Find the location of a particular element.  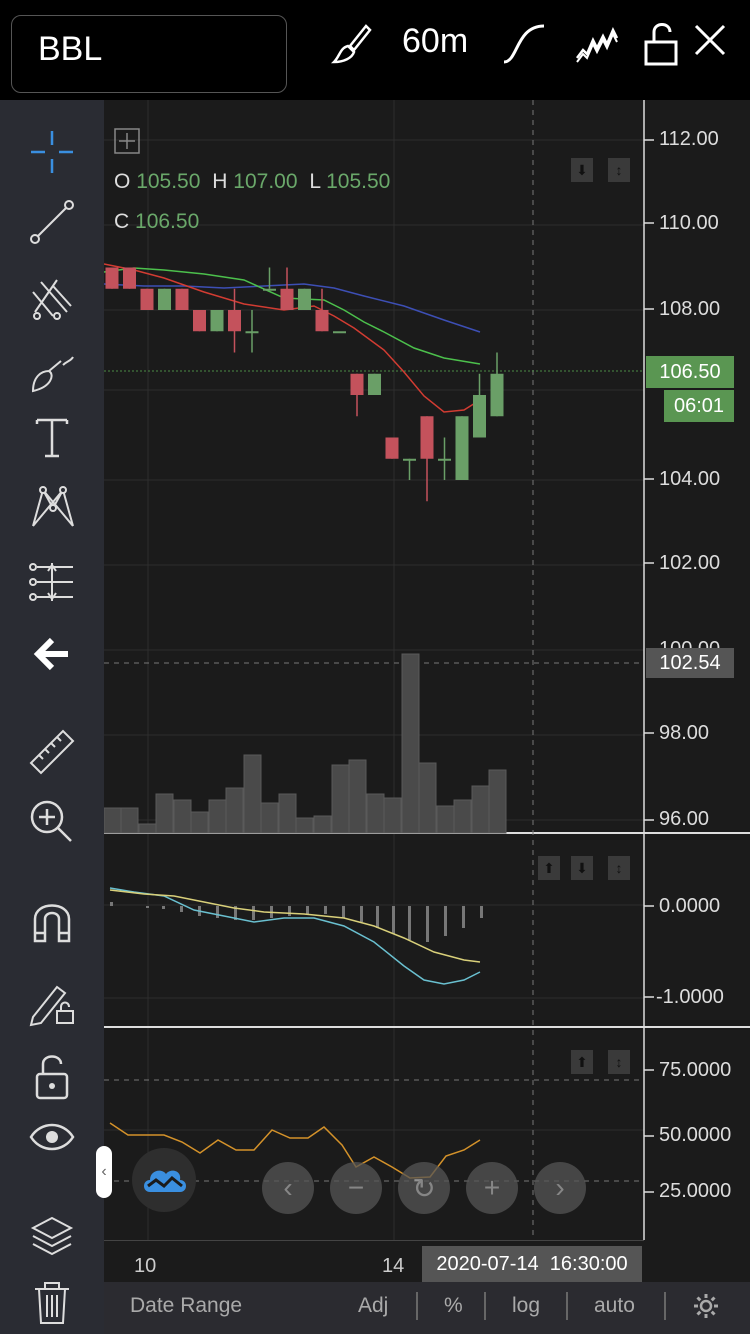

ruler-icon is located at coordinates (52, 752).